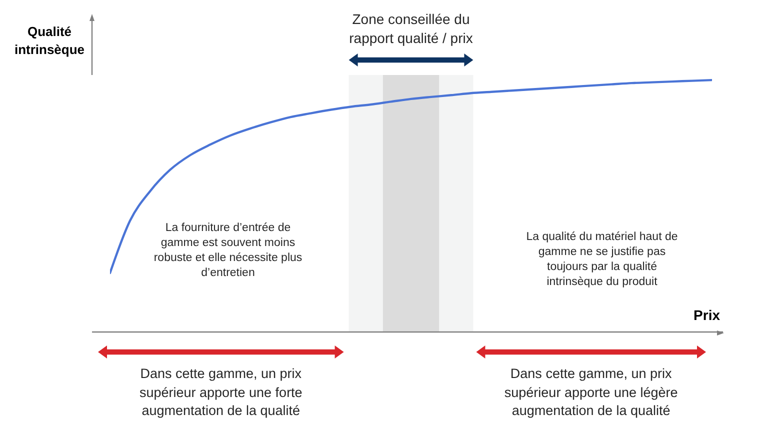 Image resolution: width=768 pixels, height=432 pixels. What do you see at coordinates (602, 260) in the screenshot?
I see `annotation: La qualité du matériel haut de gamme ne se justifie pas toujours par la qualité intrinsèque du produit` at bounding box center [602, 260].